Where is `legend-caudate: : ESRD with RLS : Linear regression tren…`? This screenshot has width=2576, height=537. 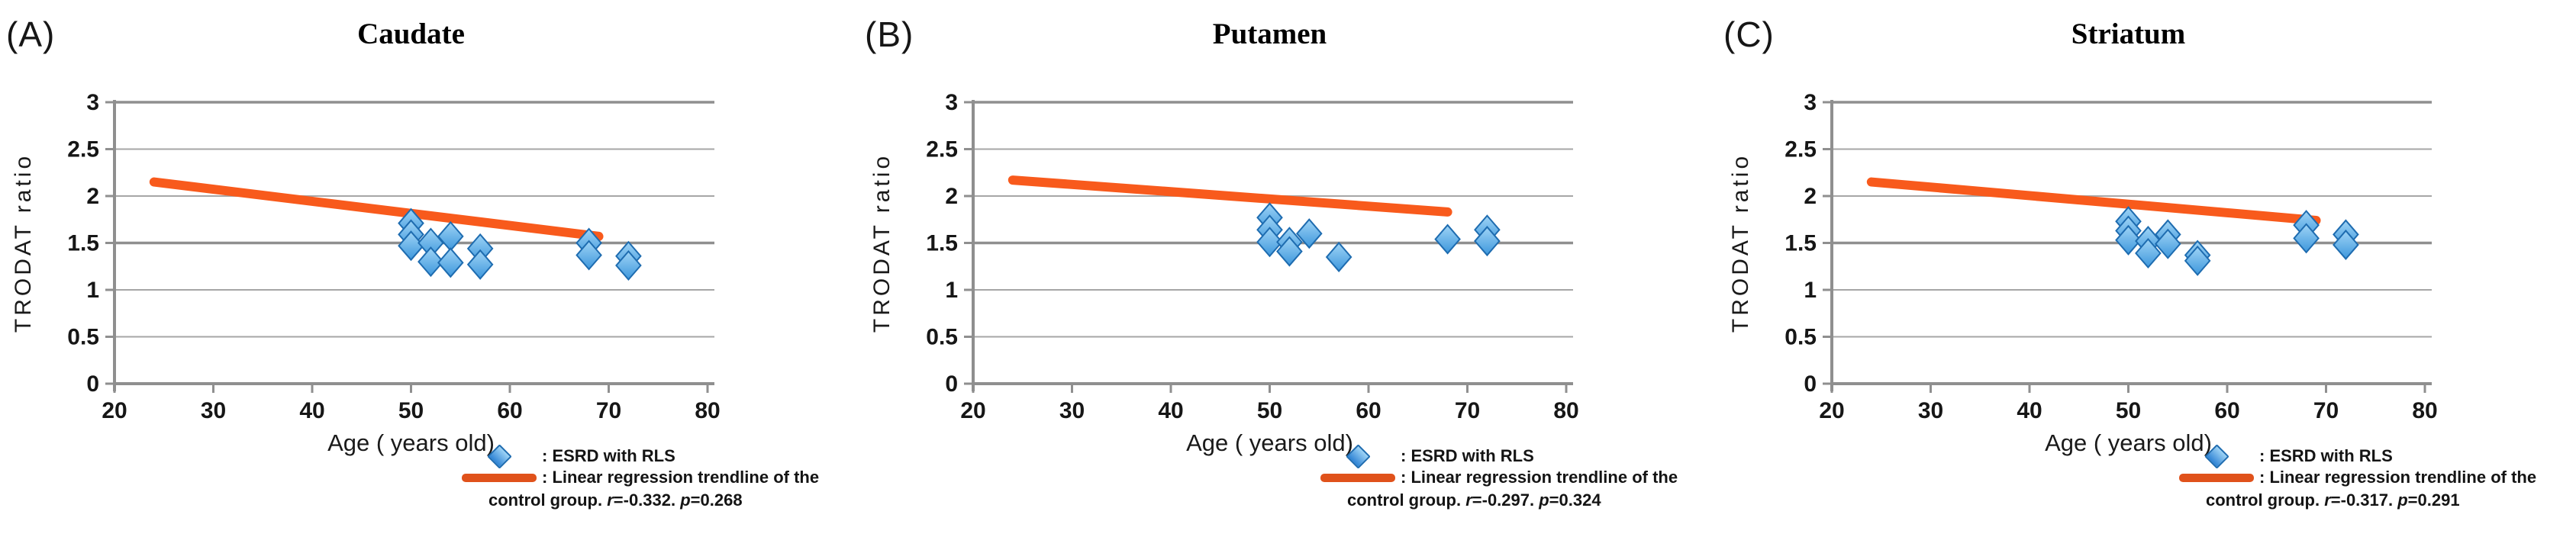
legend-caudate: : ESRD with RLS : Linear regression tren… is located at coordinates (662, 476).